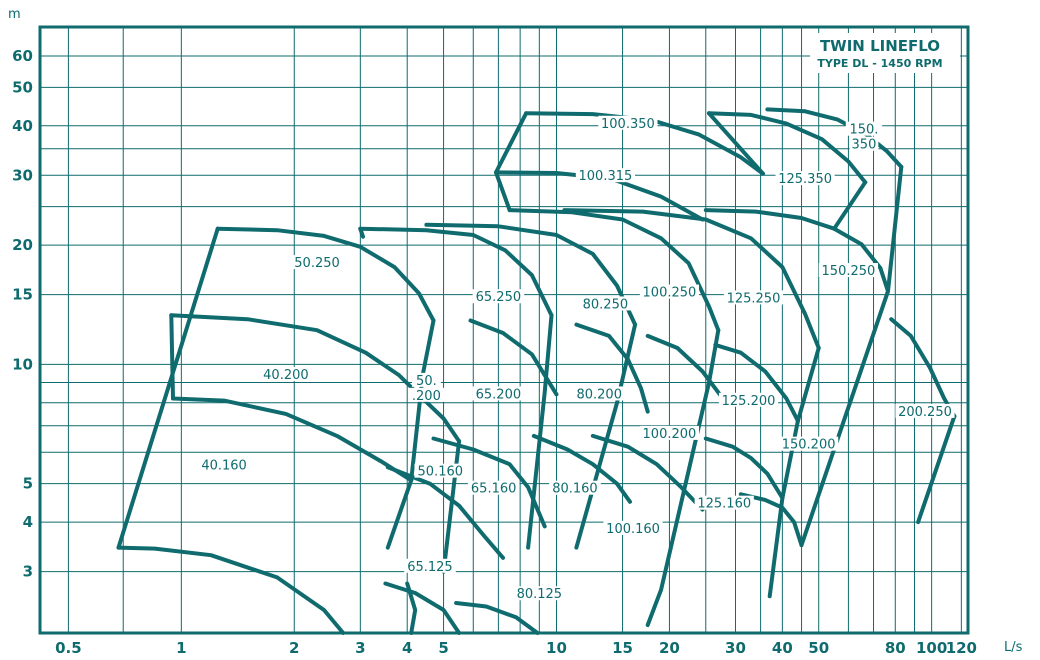 The width and height of the screenshot is (1040, 660). What do you see at coordinates (923, 368) in the screenshot?
I see `pump-curve-200.250` at bounding box center [923, 368].